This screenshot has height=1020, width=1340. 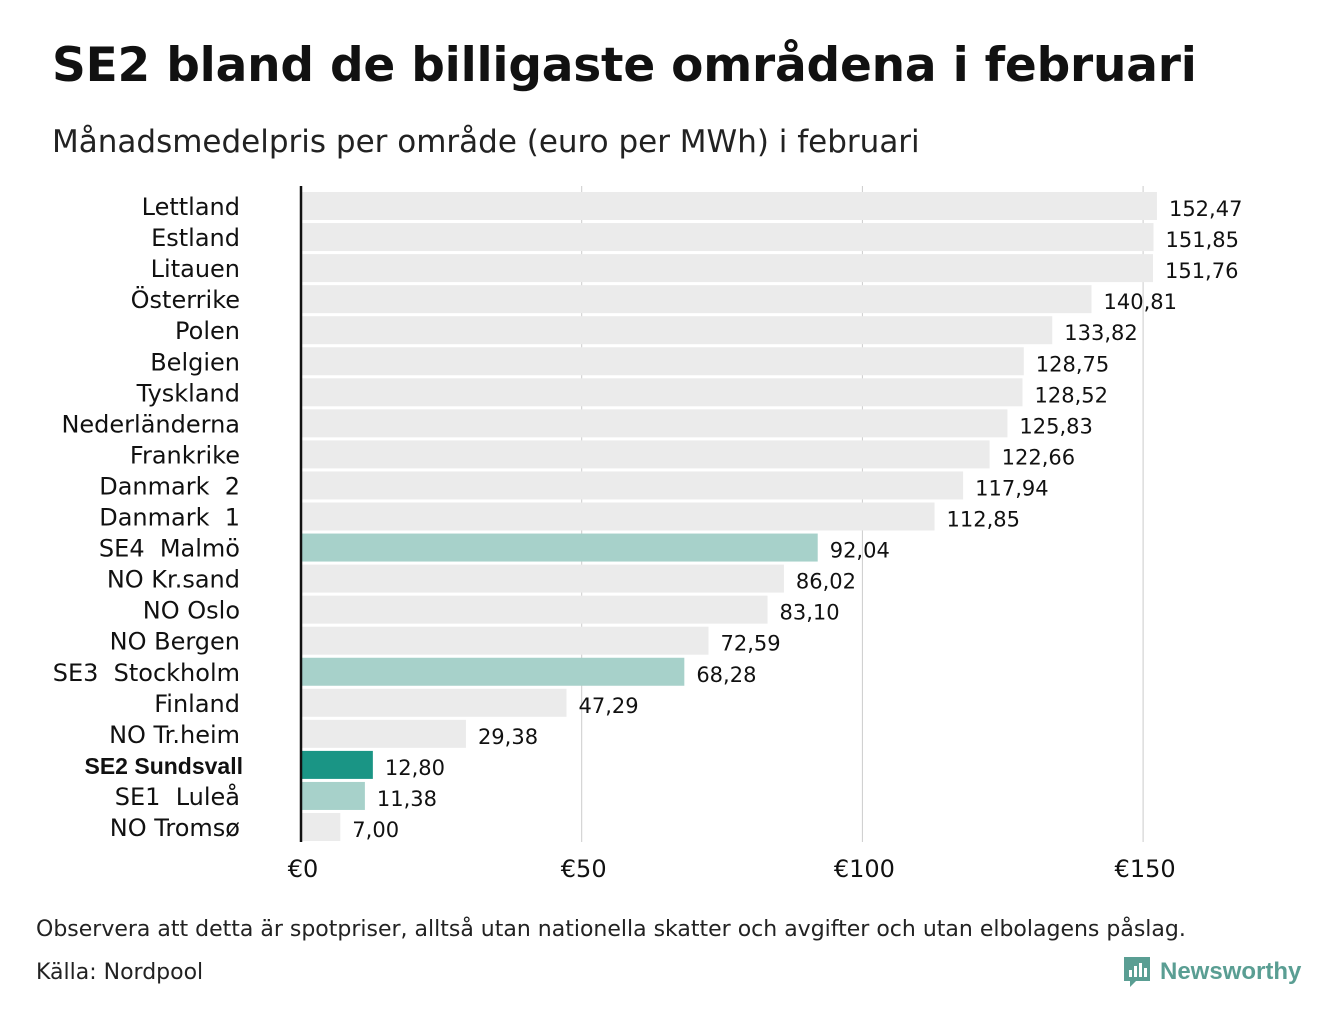 I want to click on value-label: 151,76, so click(x=1201, y=271).